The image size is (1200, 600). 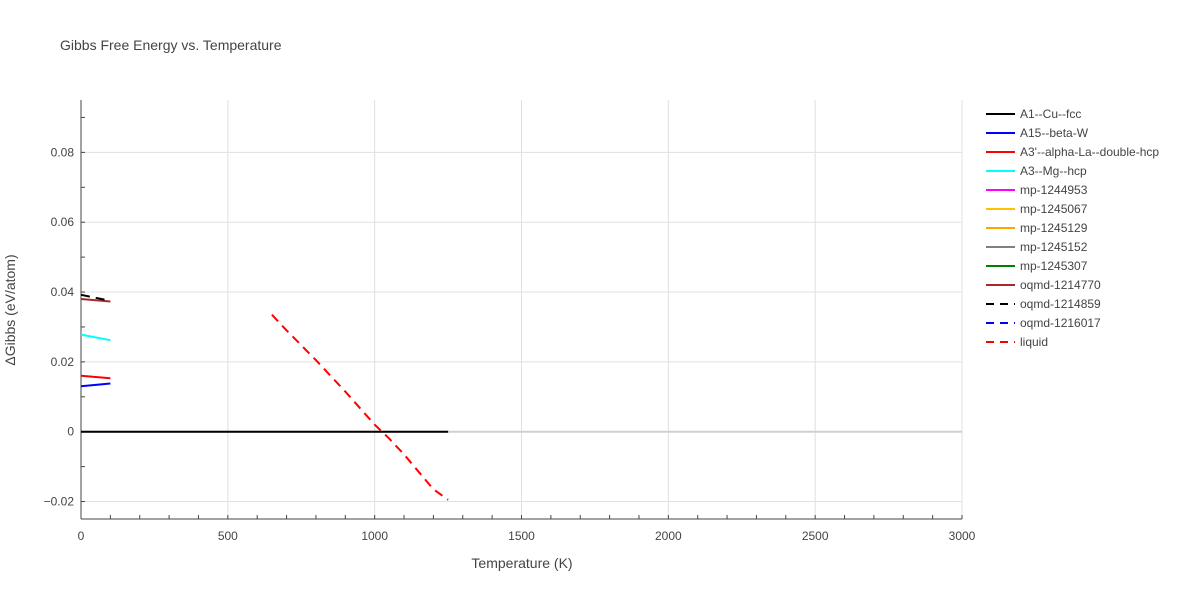 I want to click on legend-label: mp-1245067, so click(x=1054, y=209).